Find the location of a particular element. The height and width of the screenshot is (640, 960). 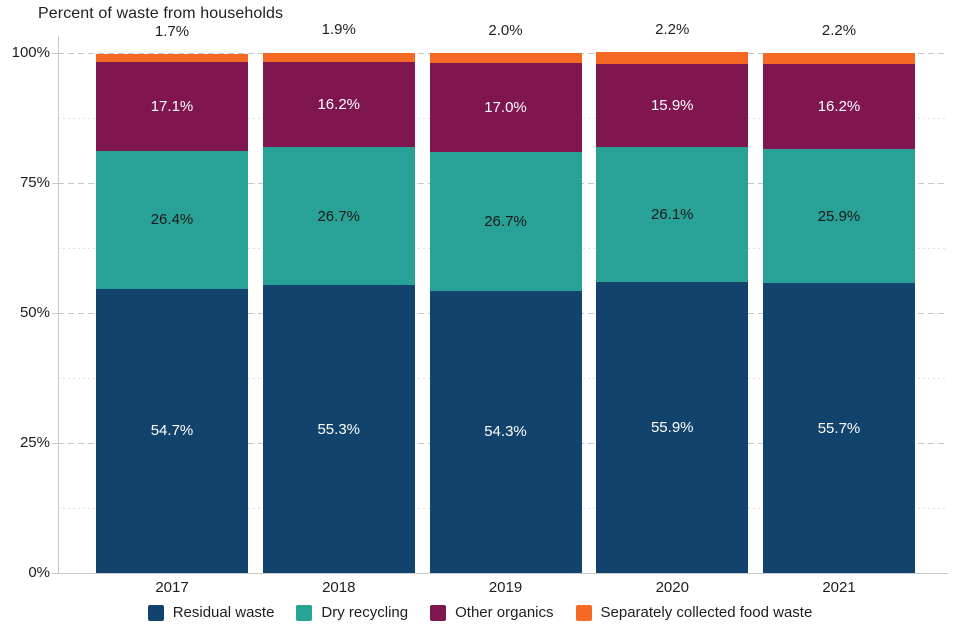

y-axis-tick-label: 0% is located at coordinates (39, 572).